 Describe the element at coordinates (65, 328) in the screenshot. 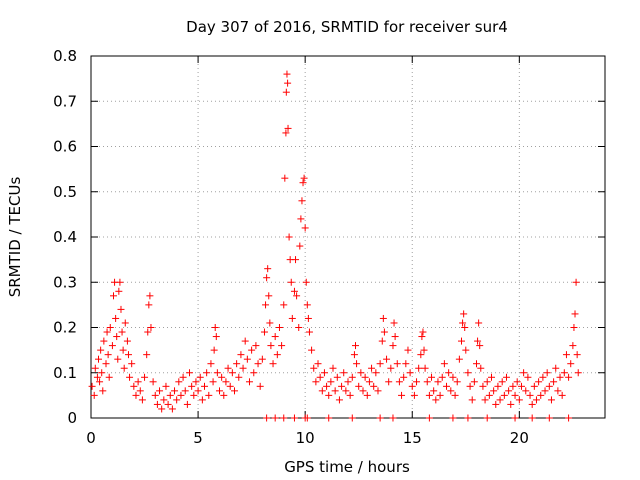

I see `y-tick-label: 0.2` at that location.